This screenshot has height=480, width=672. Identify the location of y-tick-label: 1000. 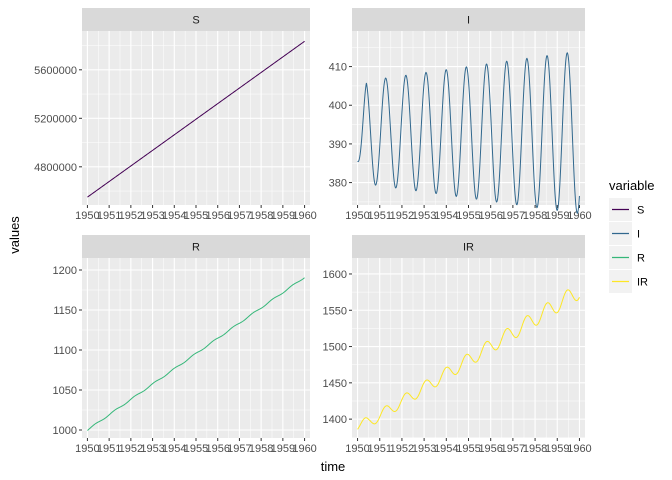
(65, 431).